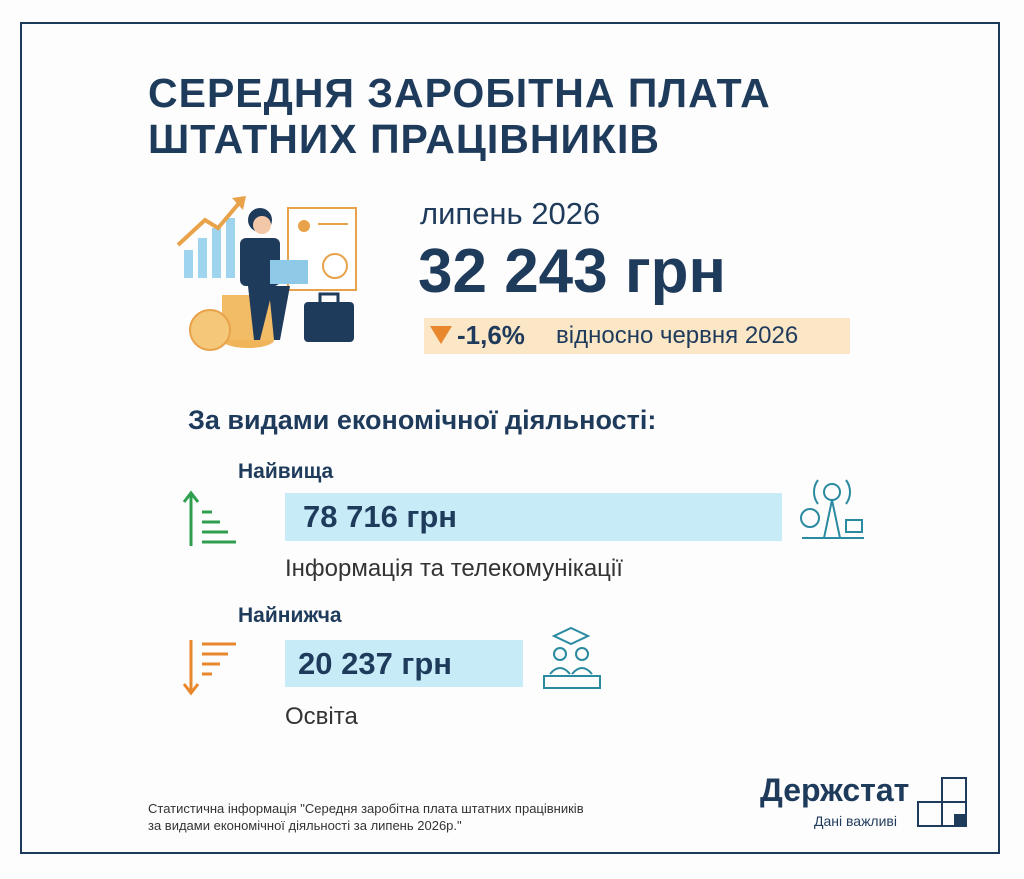  Describe the element at coordinates (533, 517) in the screenshot. I see `highest-bar` at that location.